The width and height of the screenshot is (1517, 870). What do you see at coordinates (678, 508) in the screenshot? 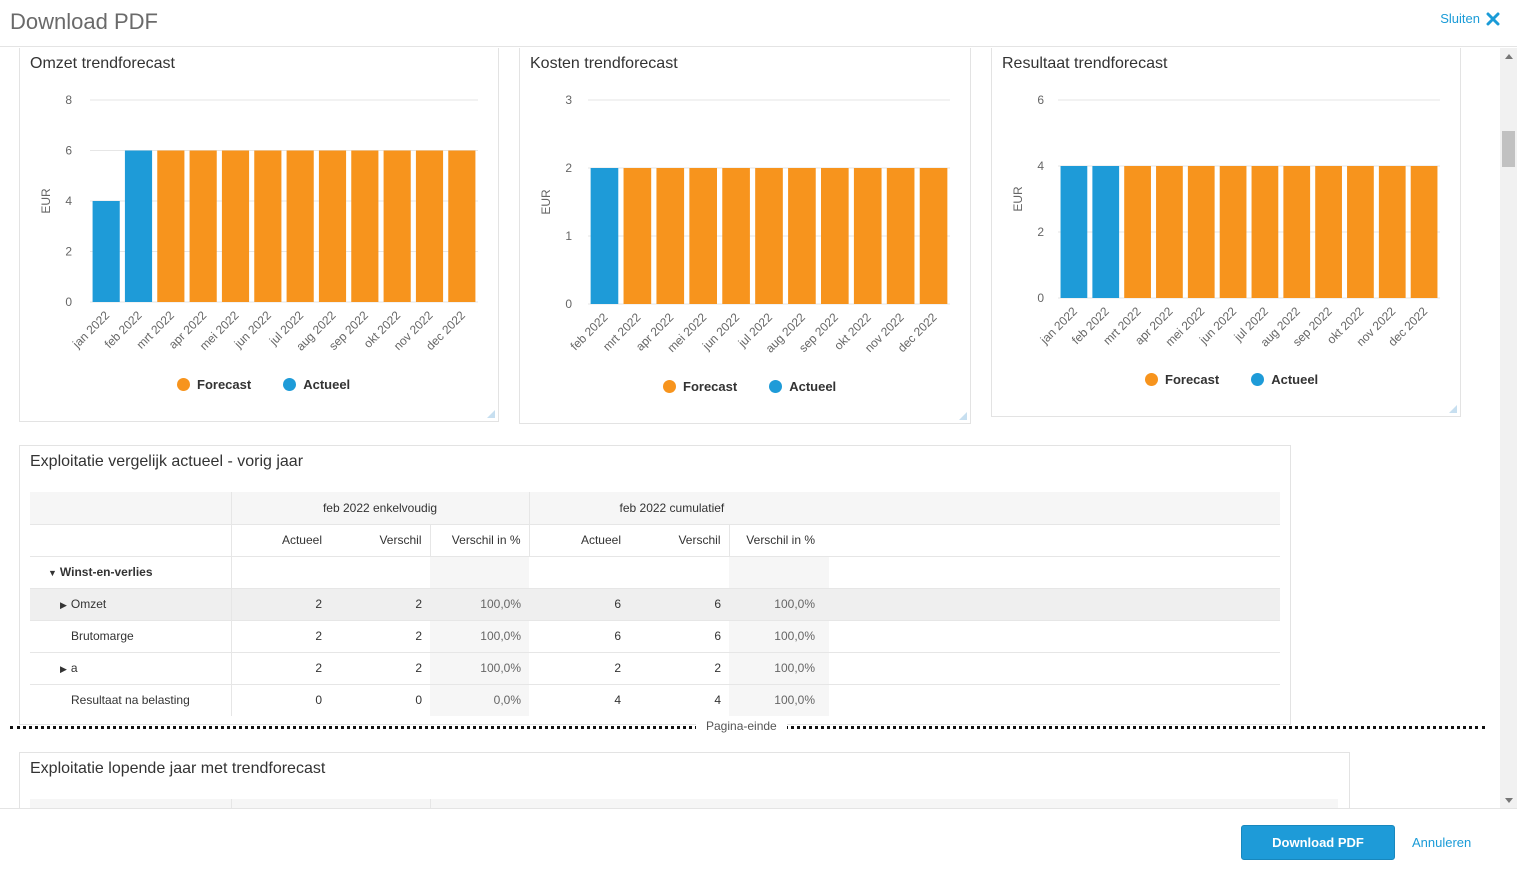
I see `group-header-cumulatief: feb 2022 cumulatief` at bounding box center [678, 508].